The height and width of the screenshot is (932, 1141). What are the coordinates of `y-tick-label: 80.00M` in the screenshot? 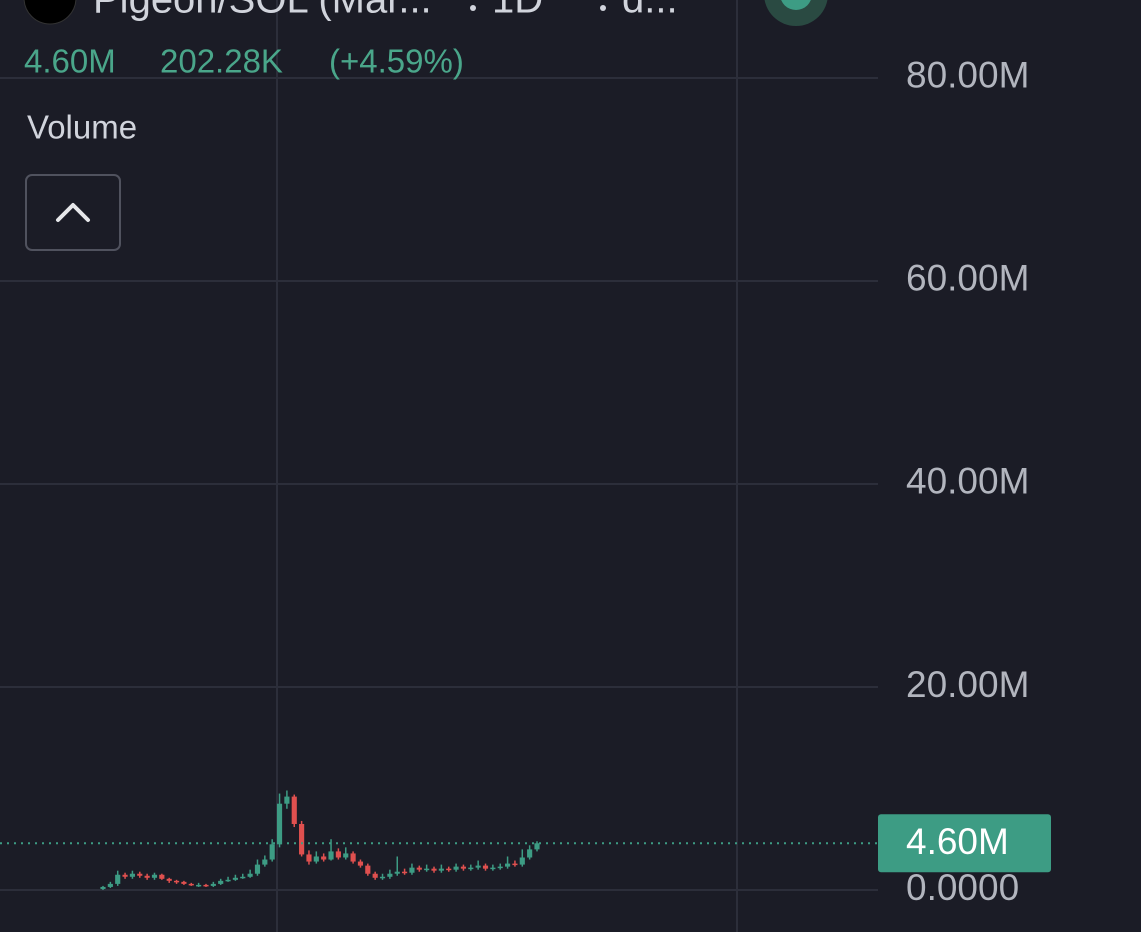 It's located at (967, 75).